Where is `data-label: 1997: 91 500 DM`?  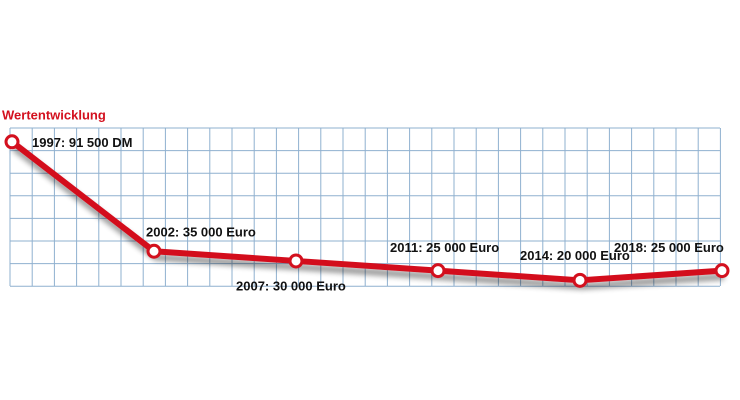
data-label: 1997: 91 500 DM is located at coordinates (82, 142).